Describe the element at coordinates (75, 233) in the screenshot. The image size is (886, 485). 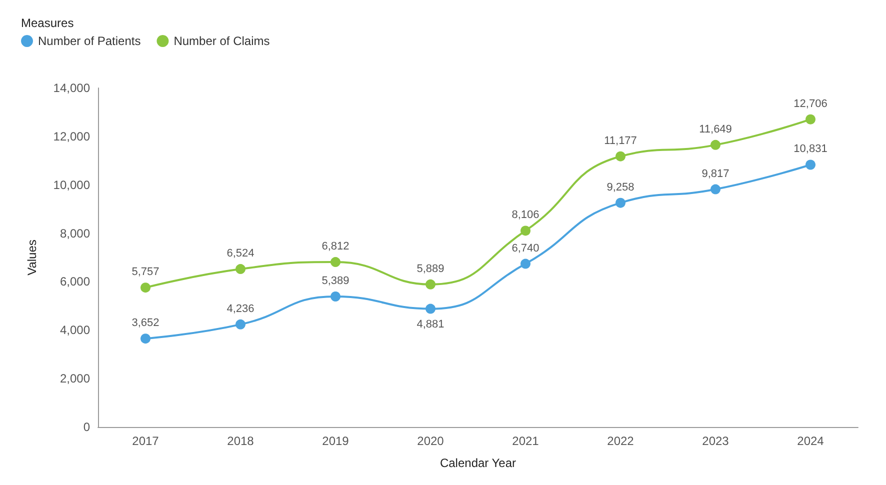
I see `y-tick-label: 8,000` at that location.